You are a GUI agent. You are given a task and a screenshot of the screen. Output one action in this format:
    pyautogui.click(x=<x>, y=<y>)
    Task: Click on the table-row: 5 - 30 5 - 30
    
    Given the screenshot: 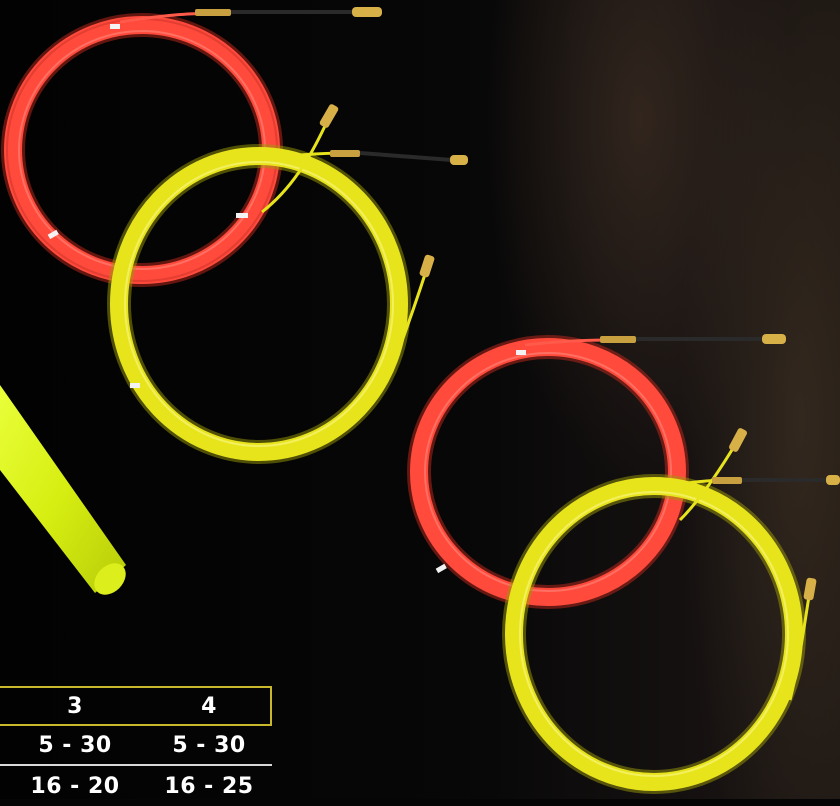 What is the action you would take?
    pyautogui.click(x=136, y=746)
    